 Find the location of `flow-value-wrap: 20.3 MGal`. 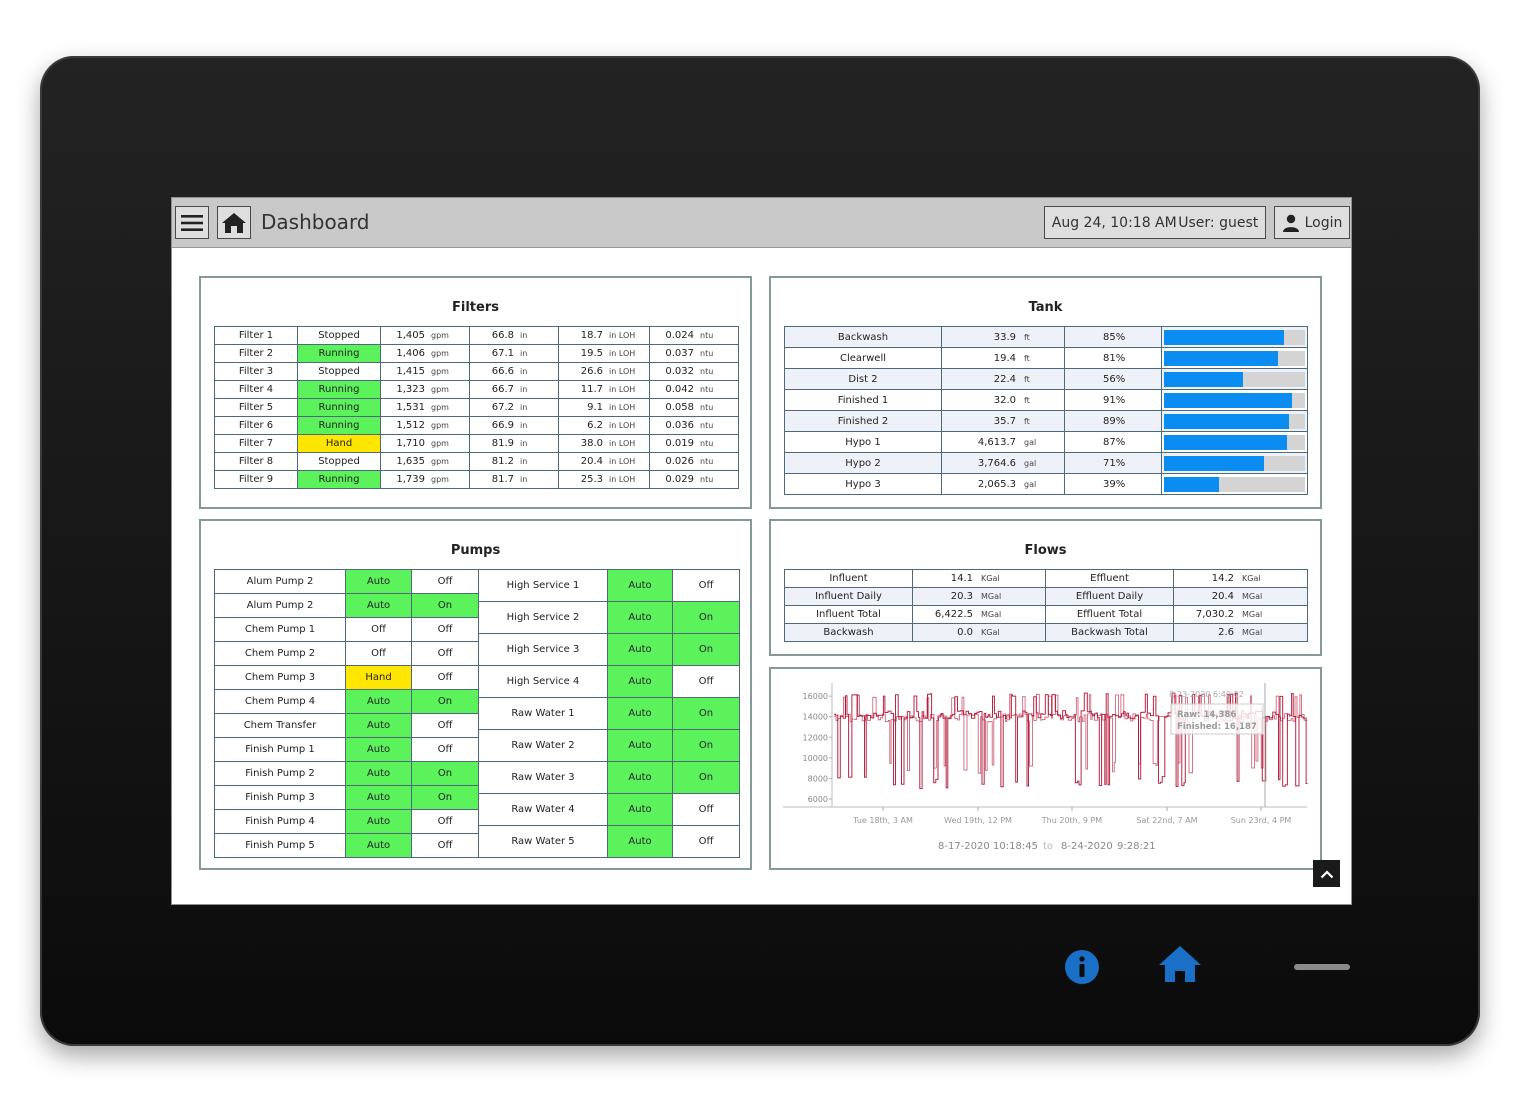

flow-value-wrap: 20.3 MGal is located at coordinates (979, 597).